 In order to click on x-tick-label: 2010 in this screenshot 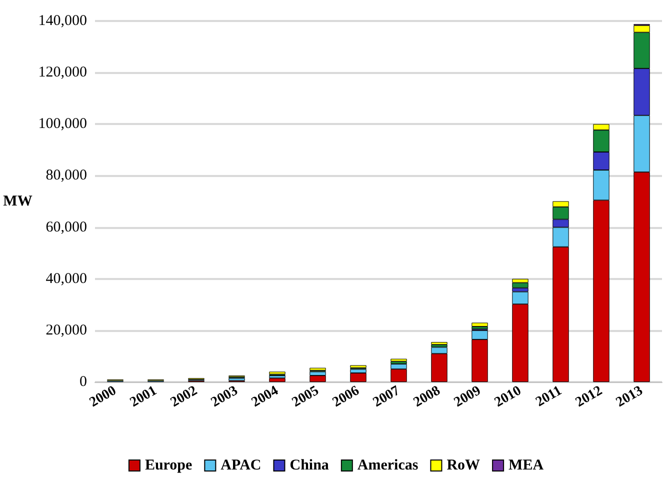, I will do `click(508, 397)`.